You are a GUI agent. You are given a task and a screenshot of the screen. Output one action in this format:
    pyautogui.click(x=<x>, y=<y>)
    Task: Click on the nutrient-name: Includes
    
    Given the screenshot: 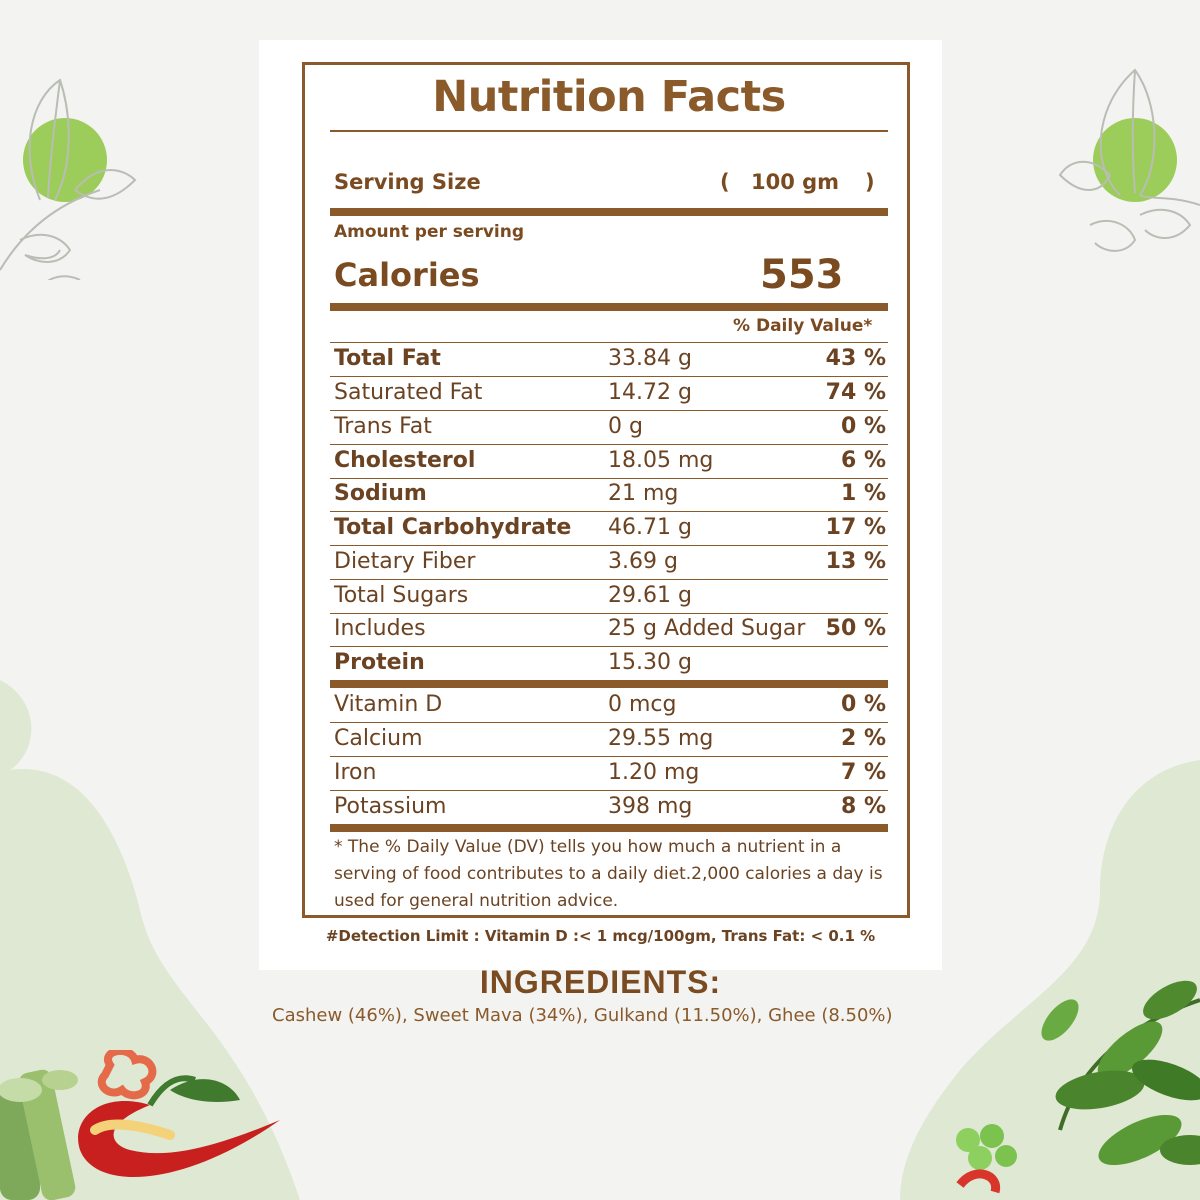 What is the action you would take?
    pyautogui.click(x=380, y=628)
    